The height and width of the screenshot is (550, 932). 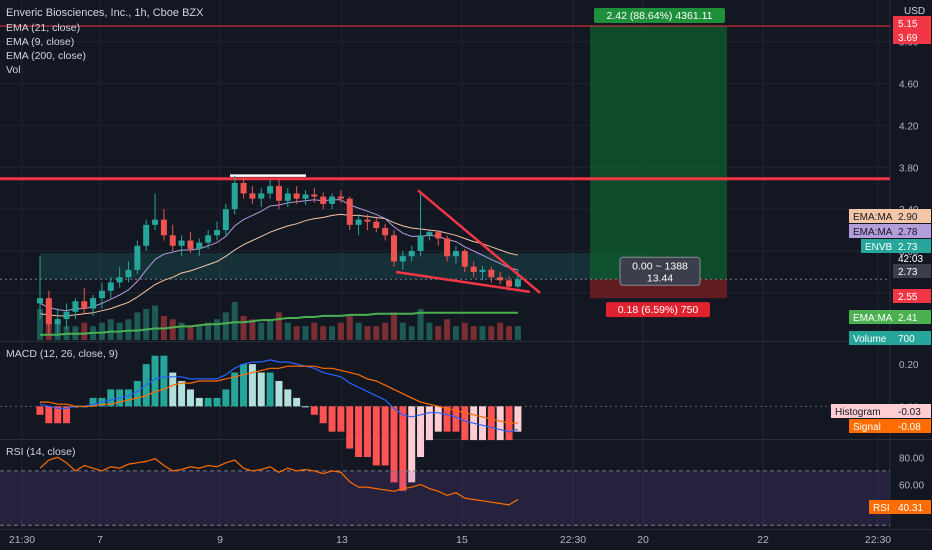 What do you see at coordinates (13, 70) in the screenshot?
I see `indicator-vol-label: Vol` at bounding box center [13, 70].